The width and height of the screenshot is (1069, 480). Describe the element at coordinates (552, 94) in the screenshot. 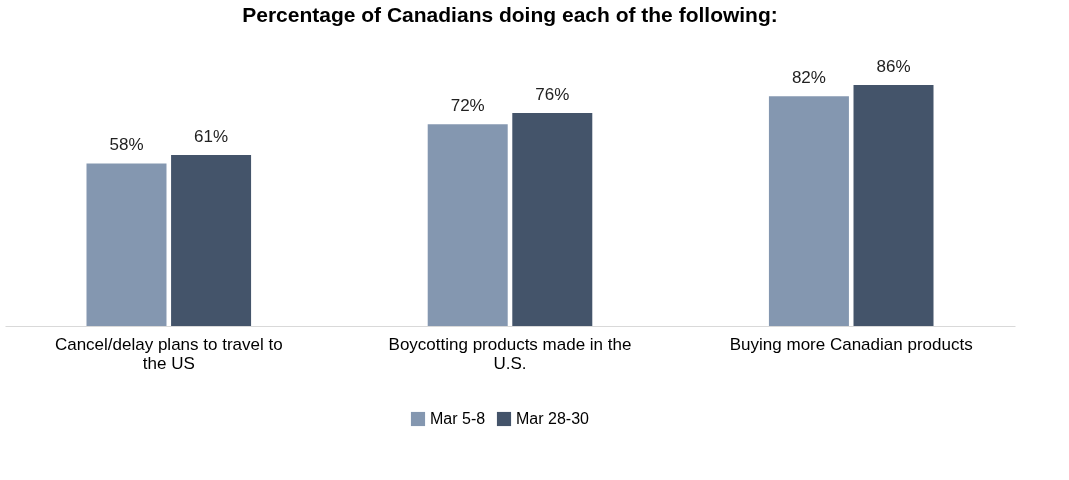

I see `data-label: 76%` at that location.